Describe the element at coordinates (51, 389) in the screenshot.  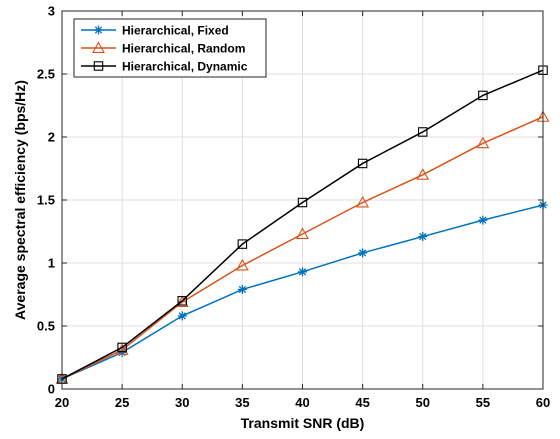
I see `y-tick-label: 0` at that location.